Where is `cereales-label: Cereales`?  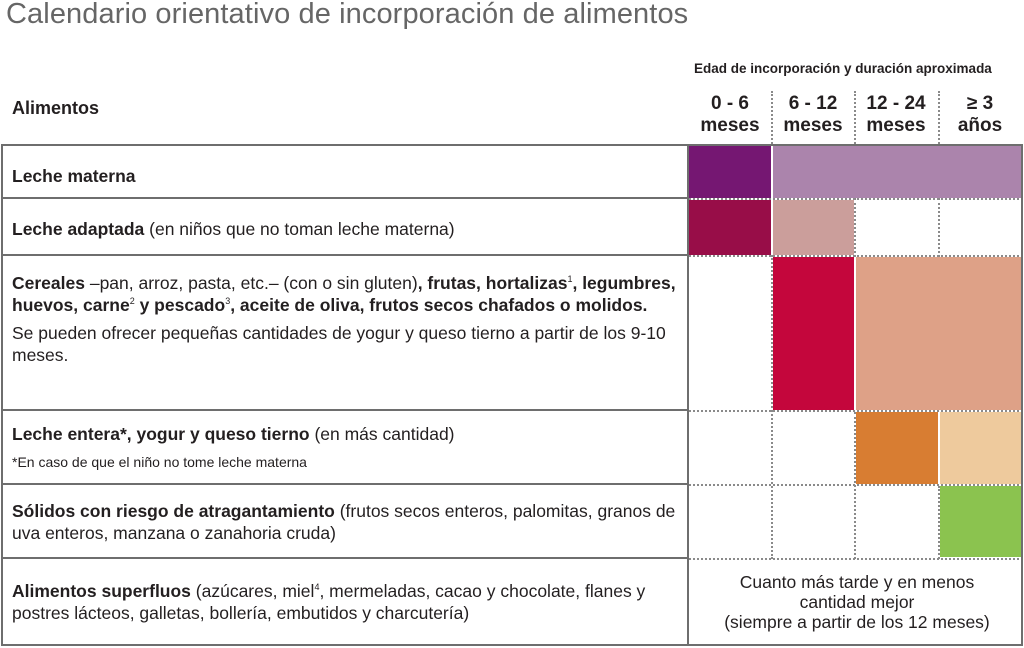 cereales-label: Cereales is located at coordinates (48, 283).